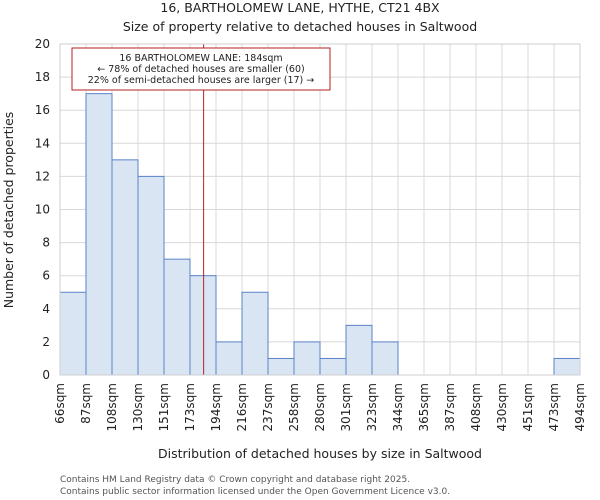 This screenshot has width=600, height=500. Describe the element at coordinates (190, 407) in the screenshot. I see `x-tick-label: 173sqm` at that location.